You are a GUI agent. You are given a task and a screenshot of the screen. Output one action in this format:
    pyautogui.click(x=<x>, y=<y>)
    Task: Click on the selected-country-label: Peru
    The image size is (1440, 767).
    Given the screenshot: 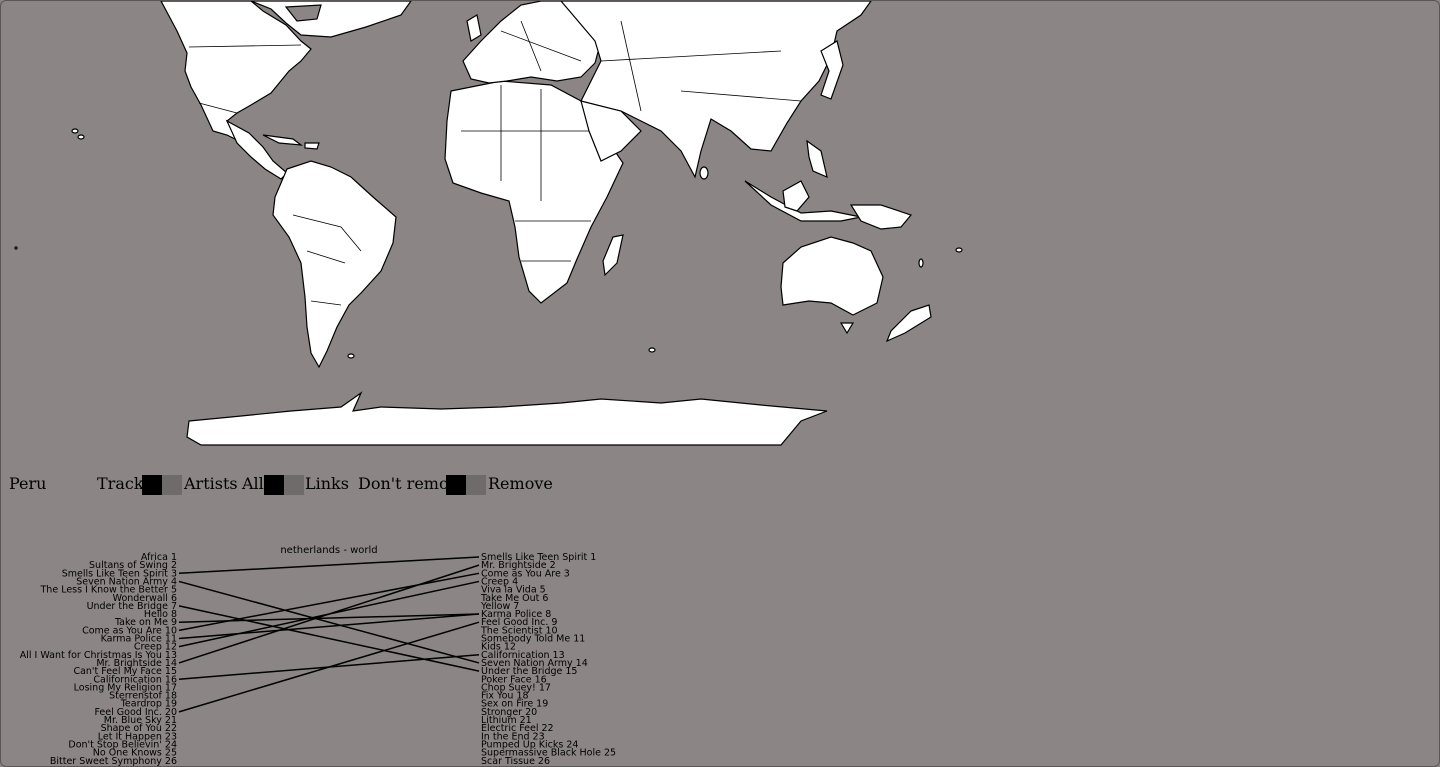 What is the action you would take?
    pyautogui.click(x=28, y=483)
    